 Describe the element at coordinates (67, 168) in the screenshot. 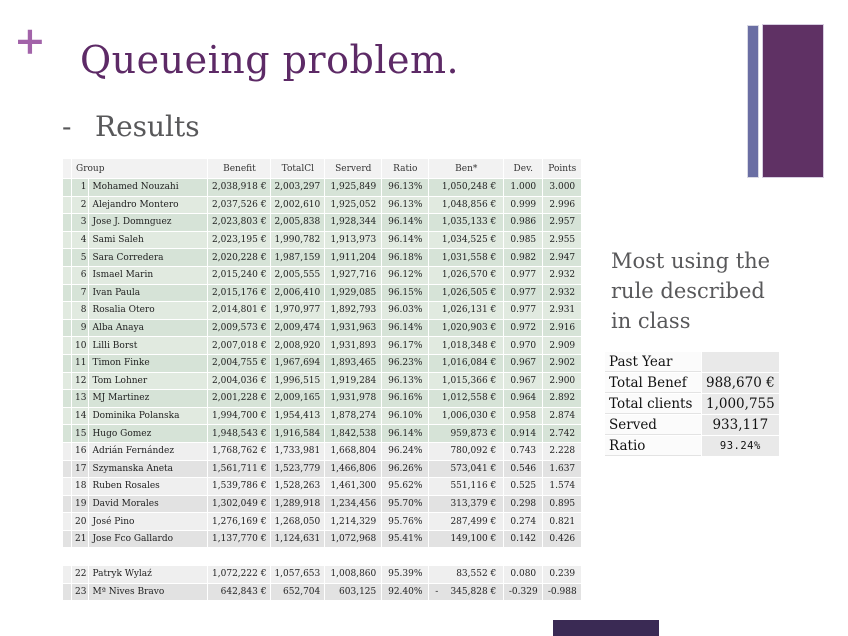

I see `header-gutter` at that location.